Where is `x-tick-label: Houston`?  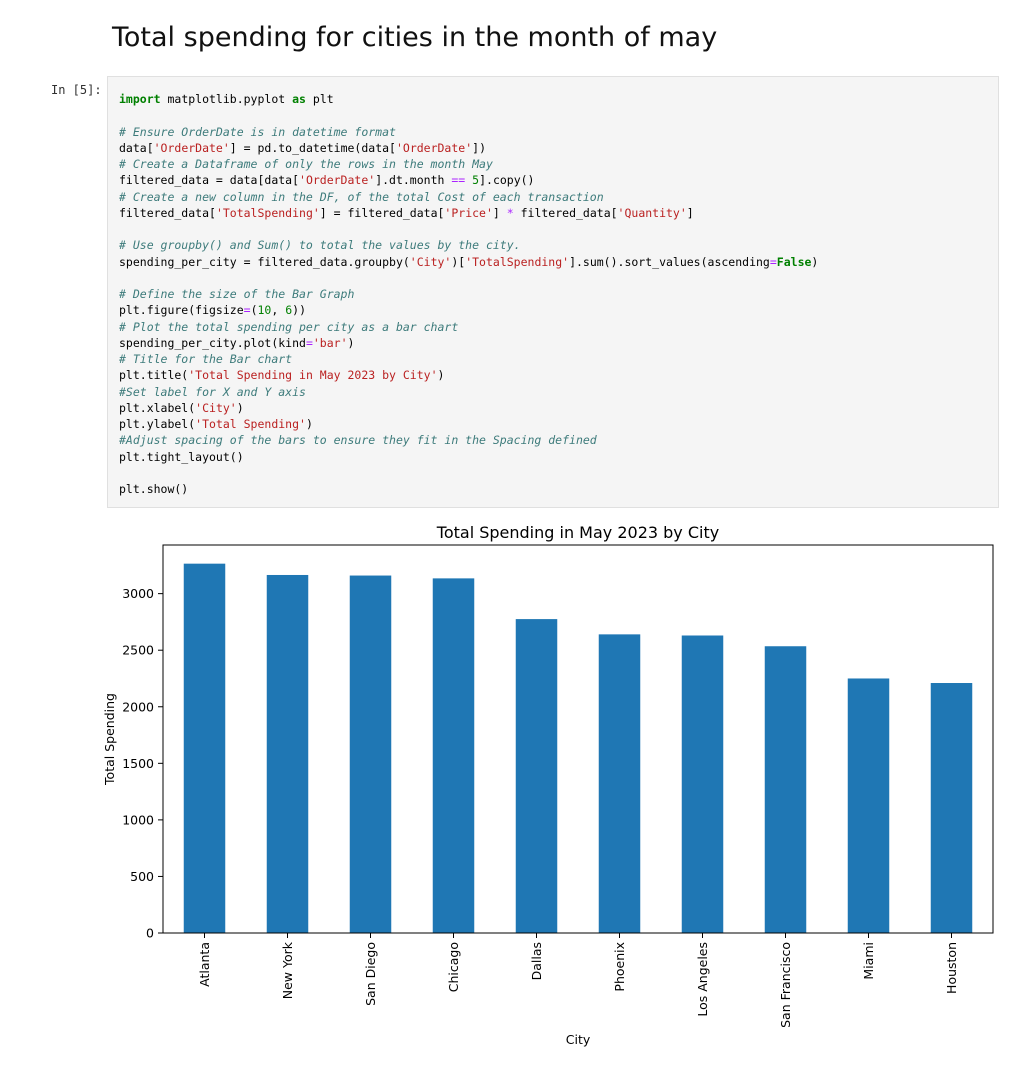 x-tick-label: Houston is located at coordinates (951, 968).